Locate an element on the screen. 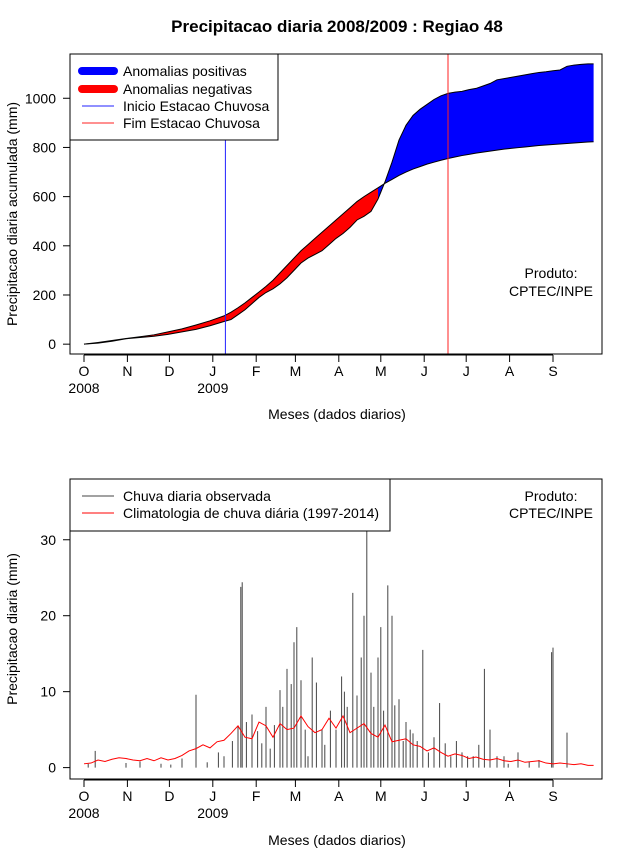  bottom-x-tick-label: F is located at coordinates (256, 796).